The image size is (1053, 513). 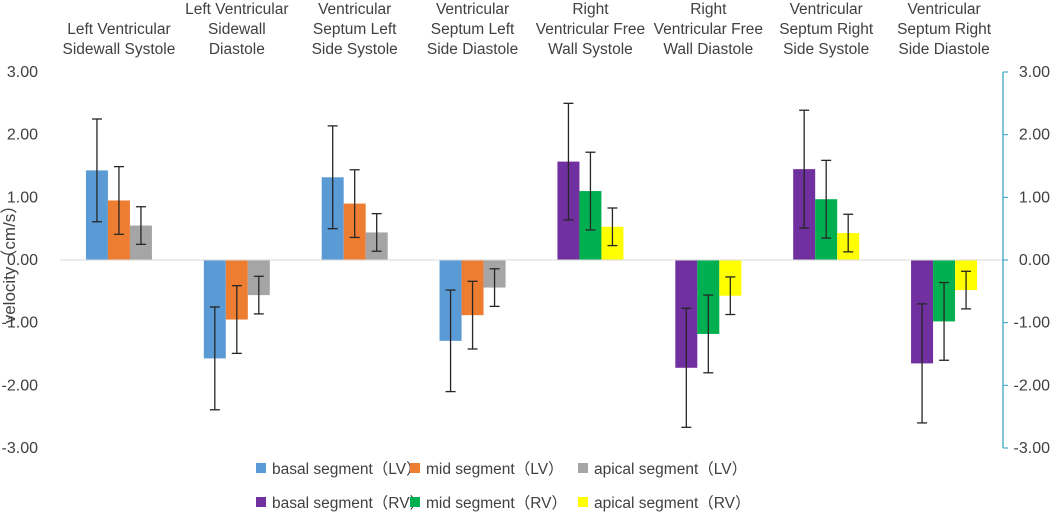 I want to click on y-axis-left: 3.00 2.00 1.00 0.00 -1.00 -2.00 -3.00, so click(x=20, y=260).